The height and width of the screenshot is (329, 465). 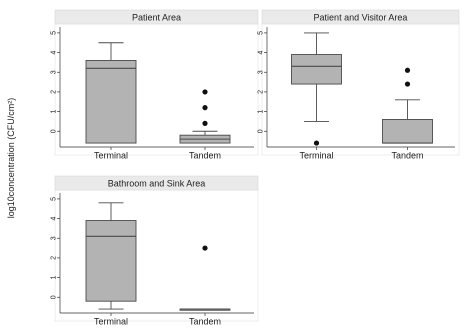 I want to click on panel-title: Patient and Visitor Area, so click(x=361, y=18).